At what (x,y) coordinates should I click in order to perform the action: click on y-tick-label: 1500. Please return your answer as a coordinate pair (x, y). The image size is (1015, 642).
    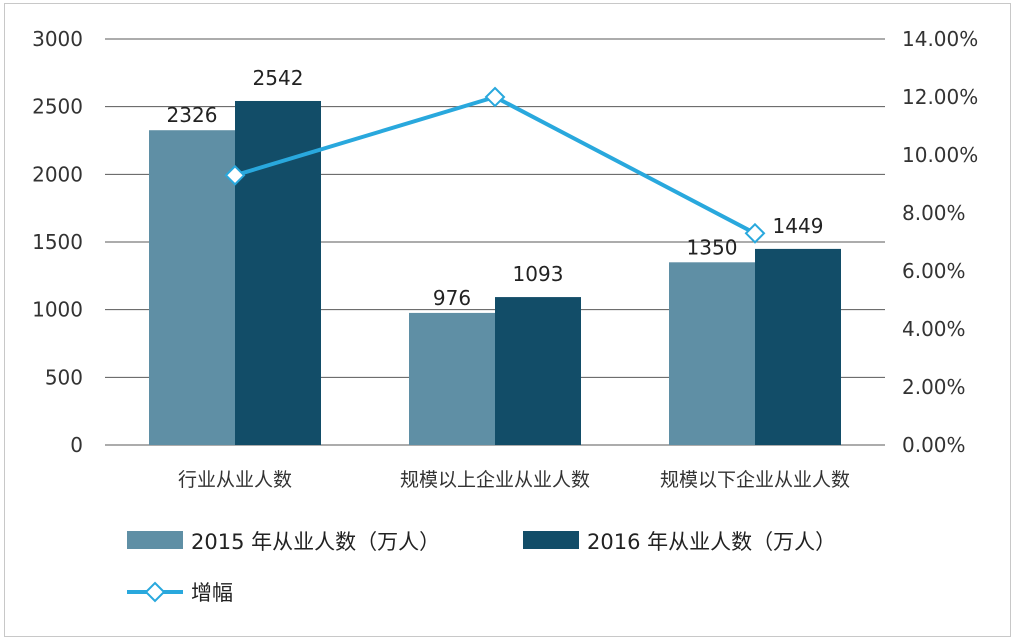
    Looking at the image, I should click on (57, 242).